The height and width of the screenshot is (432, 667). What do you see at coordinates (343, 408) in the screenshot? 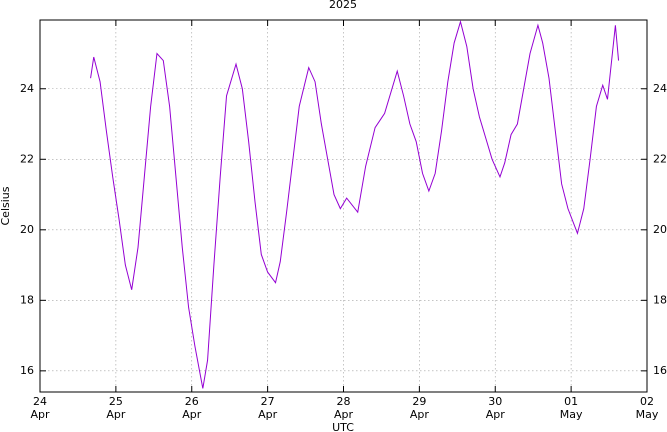
I see `x-tick-label: 28 Apr` at bounding box center [343, 408].